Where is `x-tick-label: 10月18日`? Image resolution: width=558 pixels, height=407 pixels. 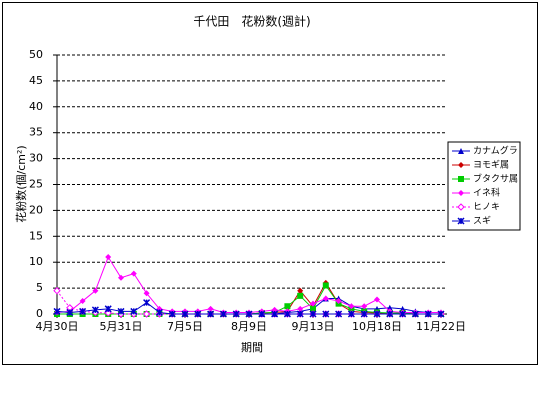
x-tick-label: 10月18日 is located at coordinates (377, 326).